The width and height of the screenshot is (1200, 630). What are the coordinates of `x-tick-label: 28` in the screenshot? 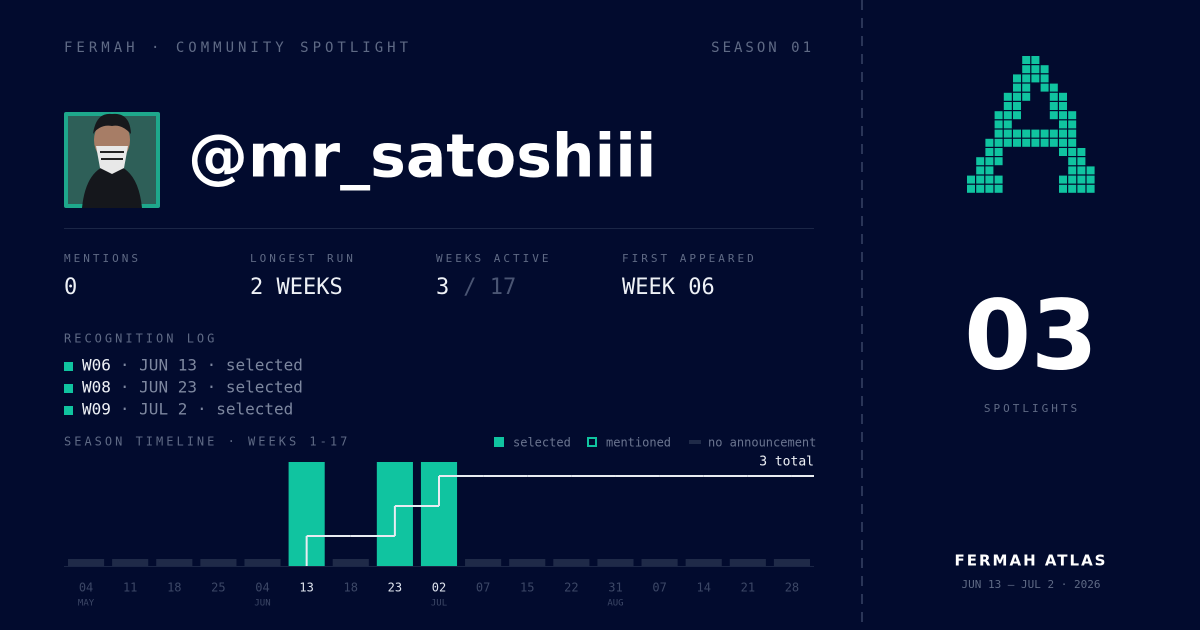 It's located at (792, 588).